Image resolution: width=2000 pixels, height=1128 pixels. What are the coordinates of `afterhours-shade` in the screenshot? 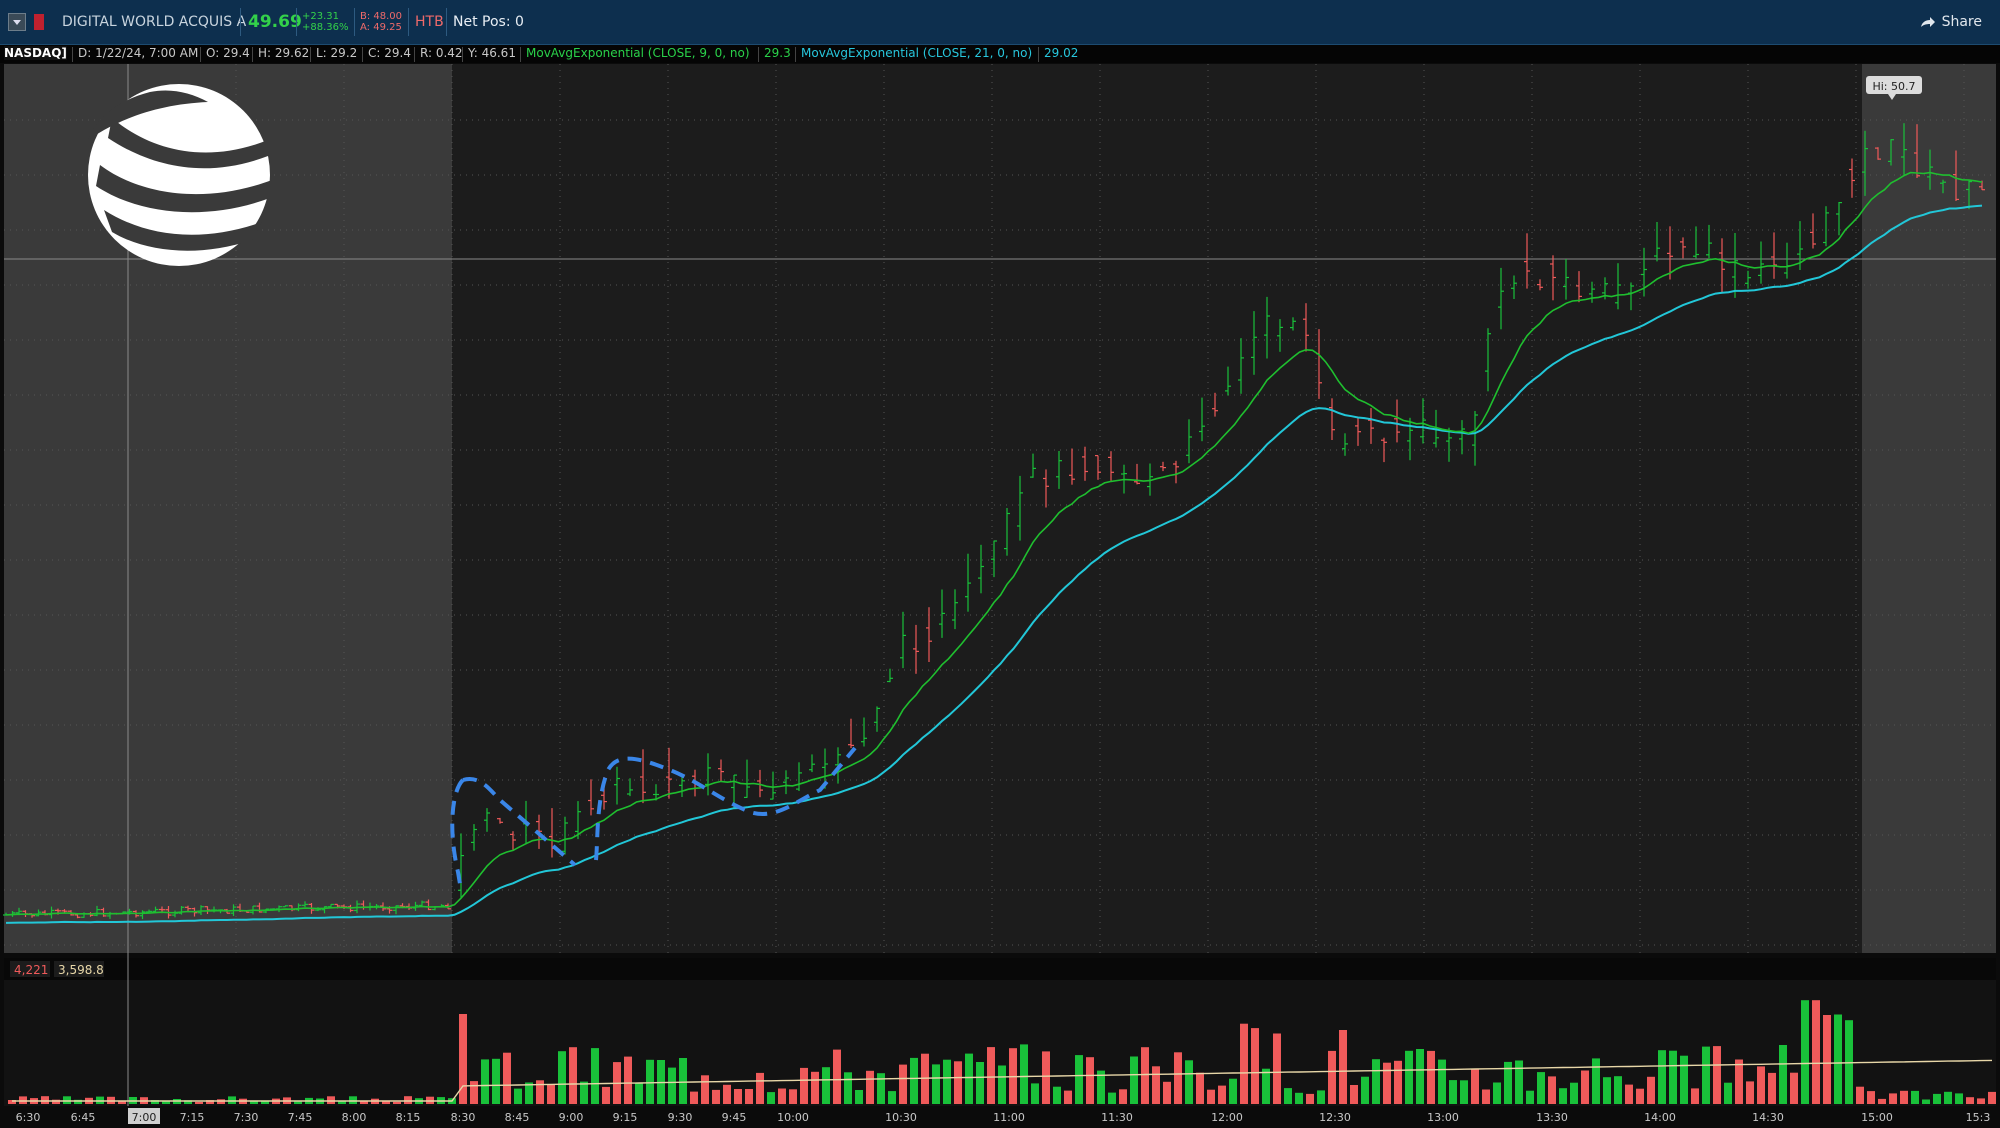 It's located at (1929, 508).